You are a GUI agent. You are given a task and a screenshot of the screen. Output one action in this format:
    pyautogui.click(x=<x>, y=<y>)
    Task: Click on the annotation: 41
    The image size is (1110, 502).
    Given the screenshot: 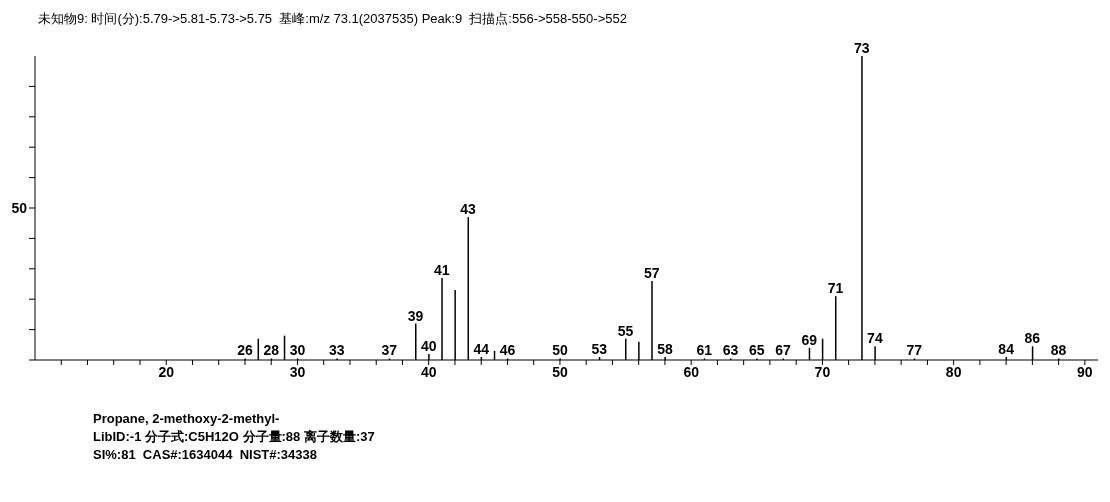 What is the action you would take?
    pyautogui.click(x=442, y=269)
    